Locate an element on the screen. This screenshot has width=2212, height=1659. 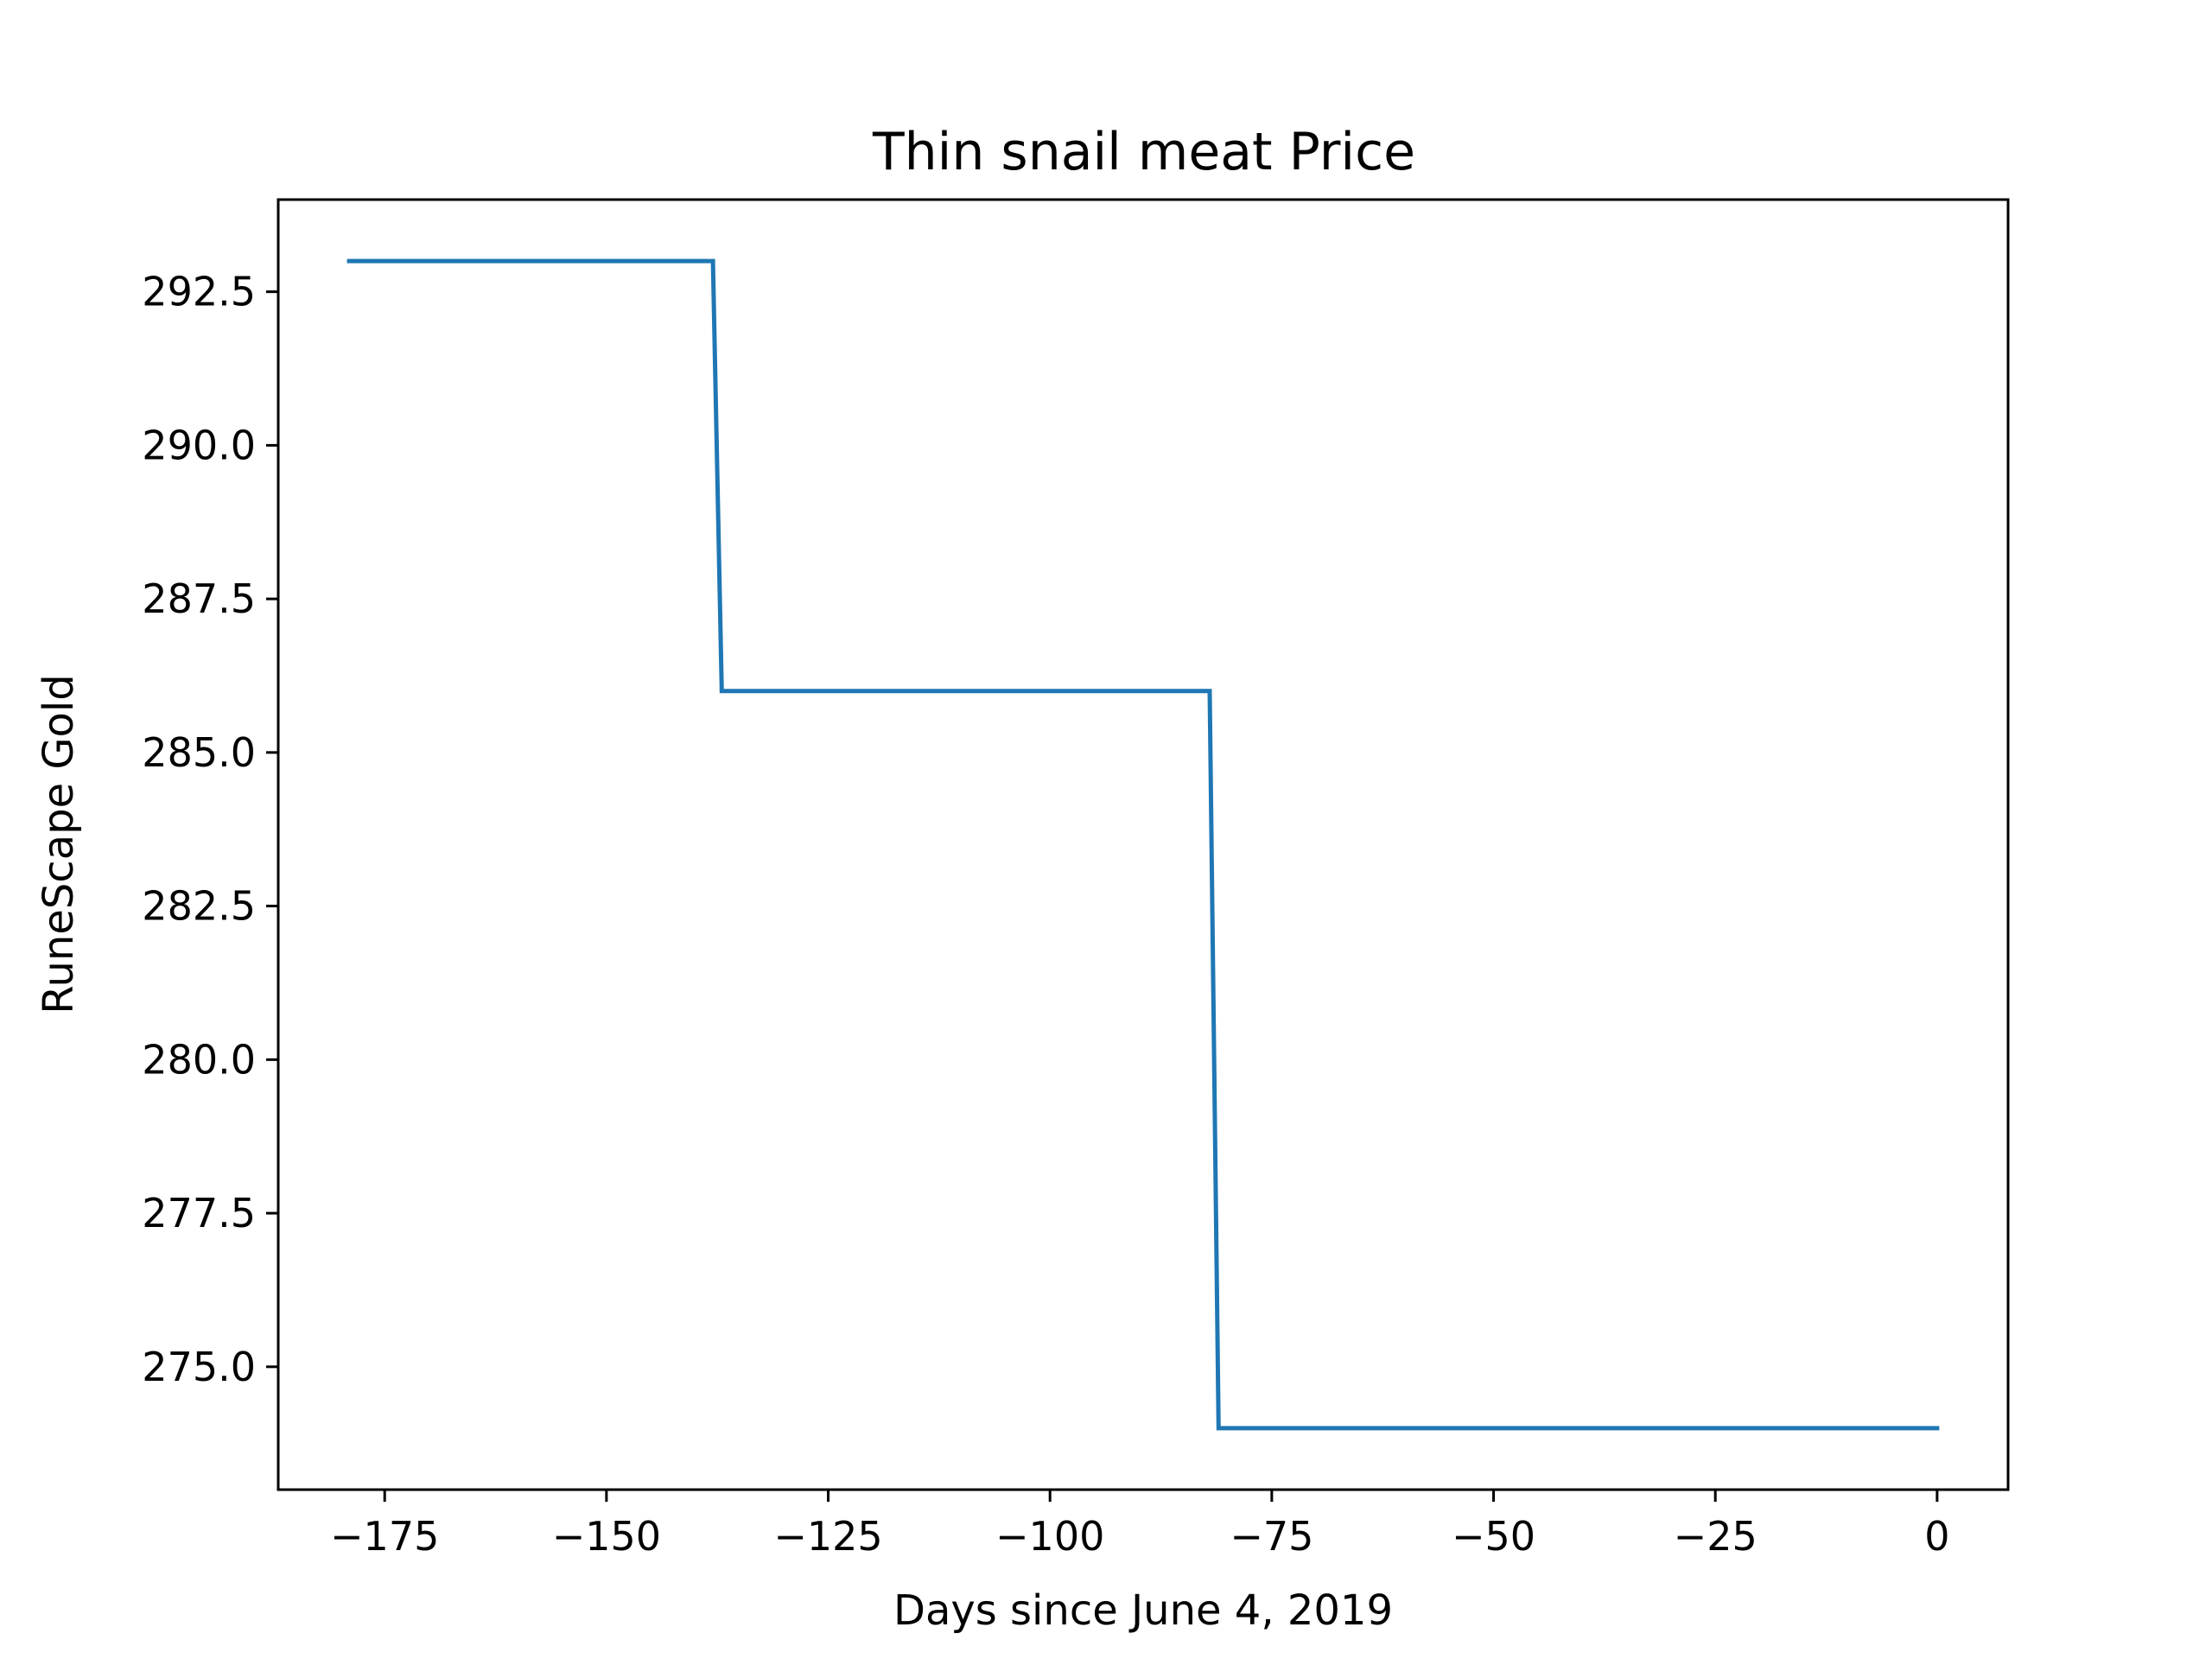
y-tick-label: 290.0 is located at coordinates (199, 445).